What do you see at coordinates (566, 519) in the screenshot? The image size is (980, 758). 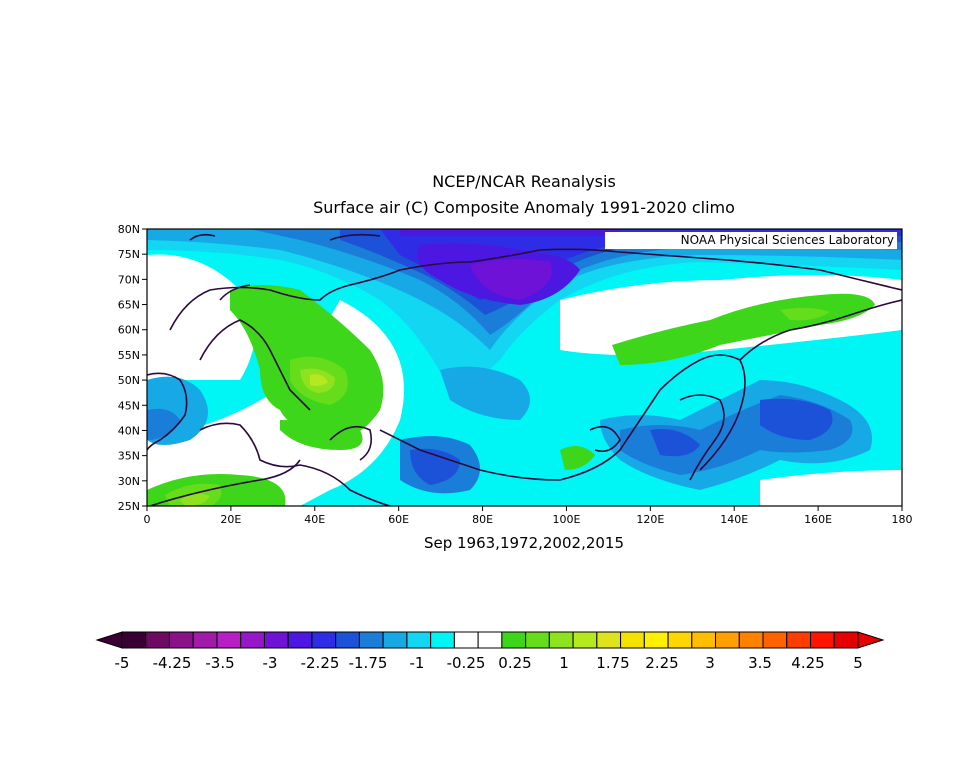 I see `lon-label: 100E` at bounding box center [566, 519].